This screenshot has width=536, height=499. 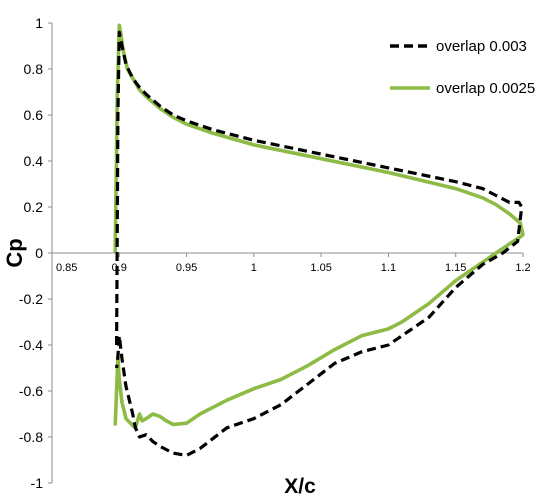 What do you see at coordinates (320, 268) in the screenshot?
I see `x-tick-label: 1.05` at bounding box center [320, 268].